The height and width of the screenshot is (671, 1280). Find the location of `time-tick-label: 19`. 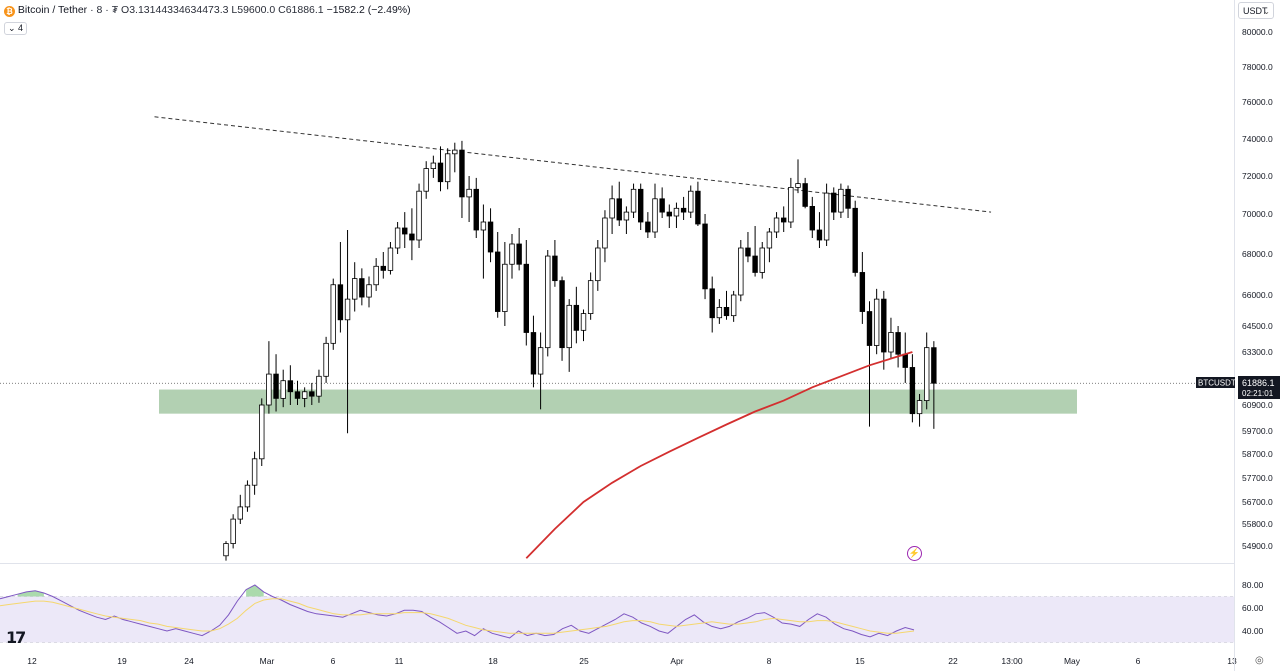

time-tick-label: 19 is located at coordinates (122, 661).